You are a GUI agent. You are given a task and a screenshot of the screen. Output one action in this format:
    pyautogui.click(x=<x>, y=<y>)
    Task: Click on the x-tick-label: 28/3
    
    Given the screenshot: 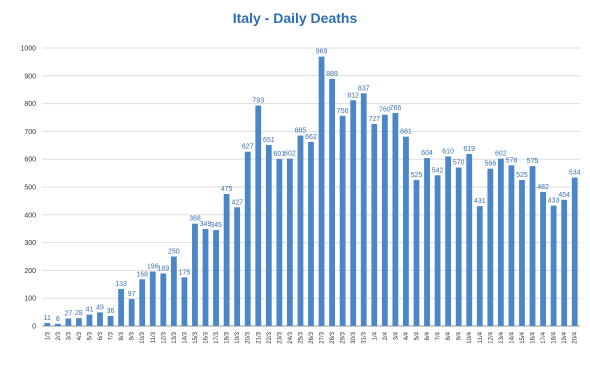 What is the action you would take?
    pyautogui.click(x=333, y=337)
    